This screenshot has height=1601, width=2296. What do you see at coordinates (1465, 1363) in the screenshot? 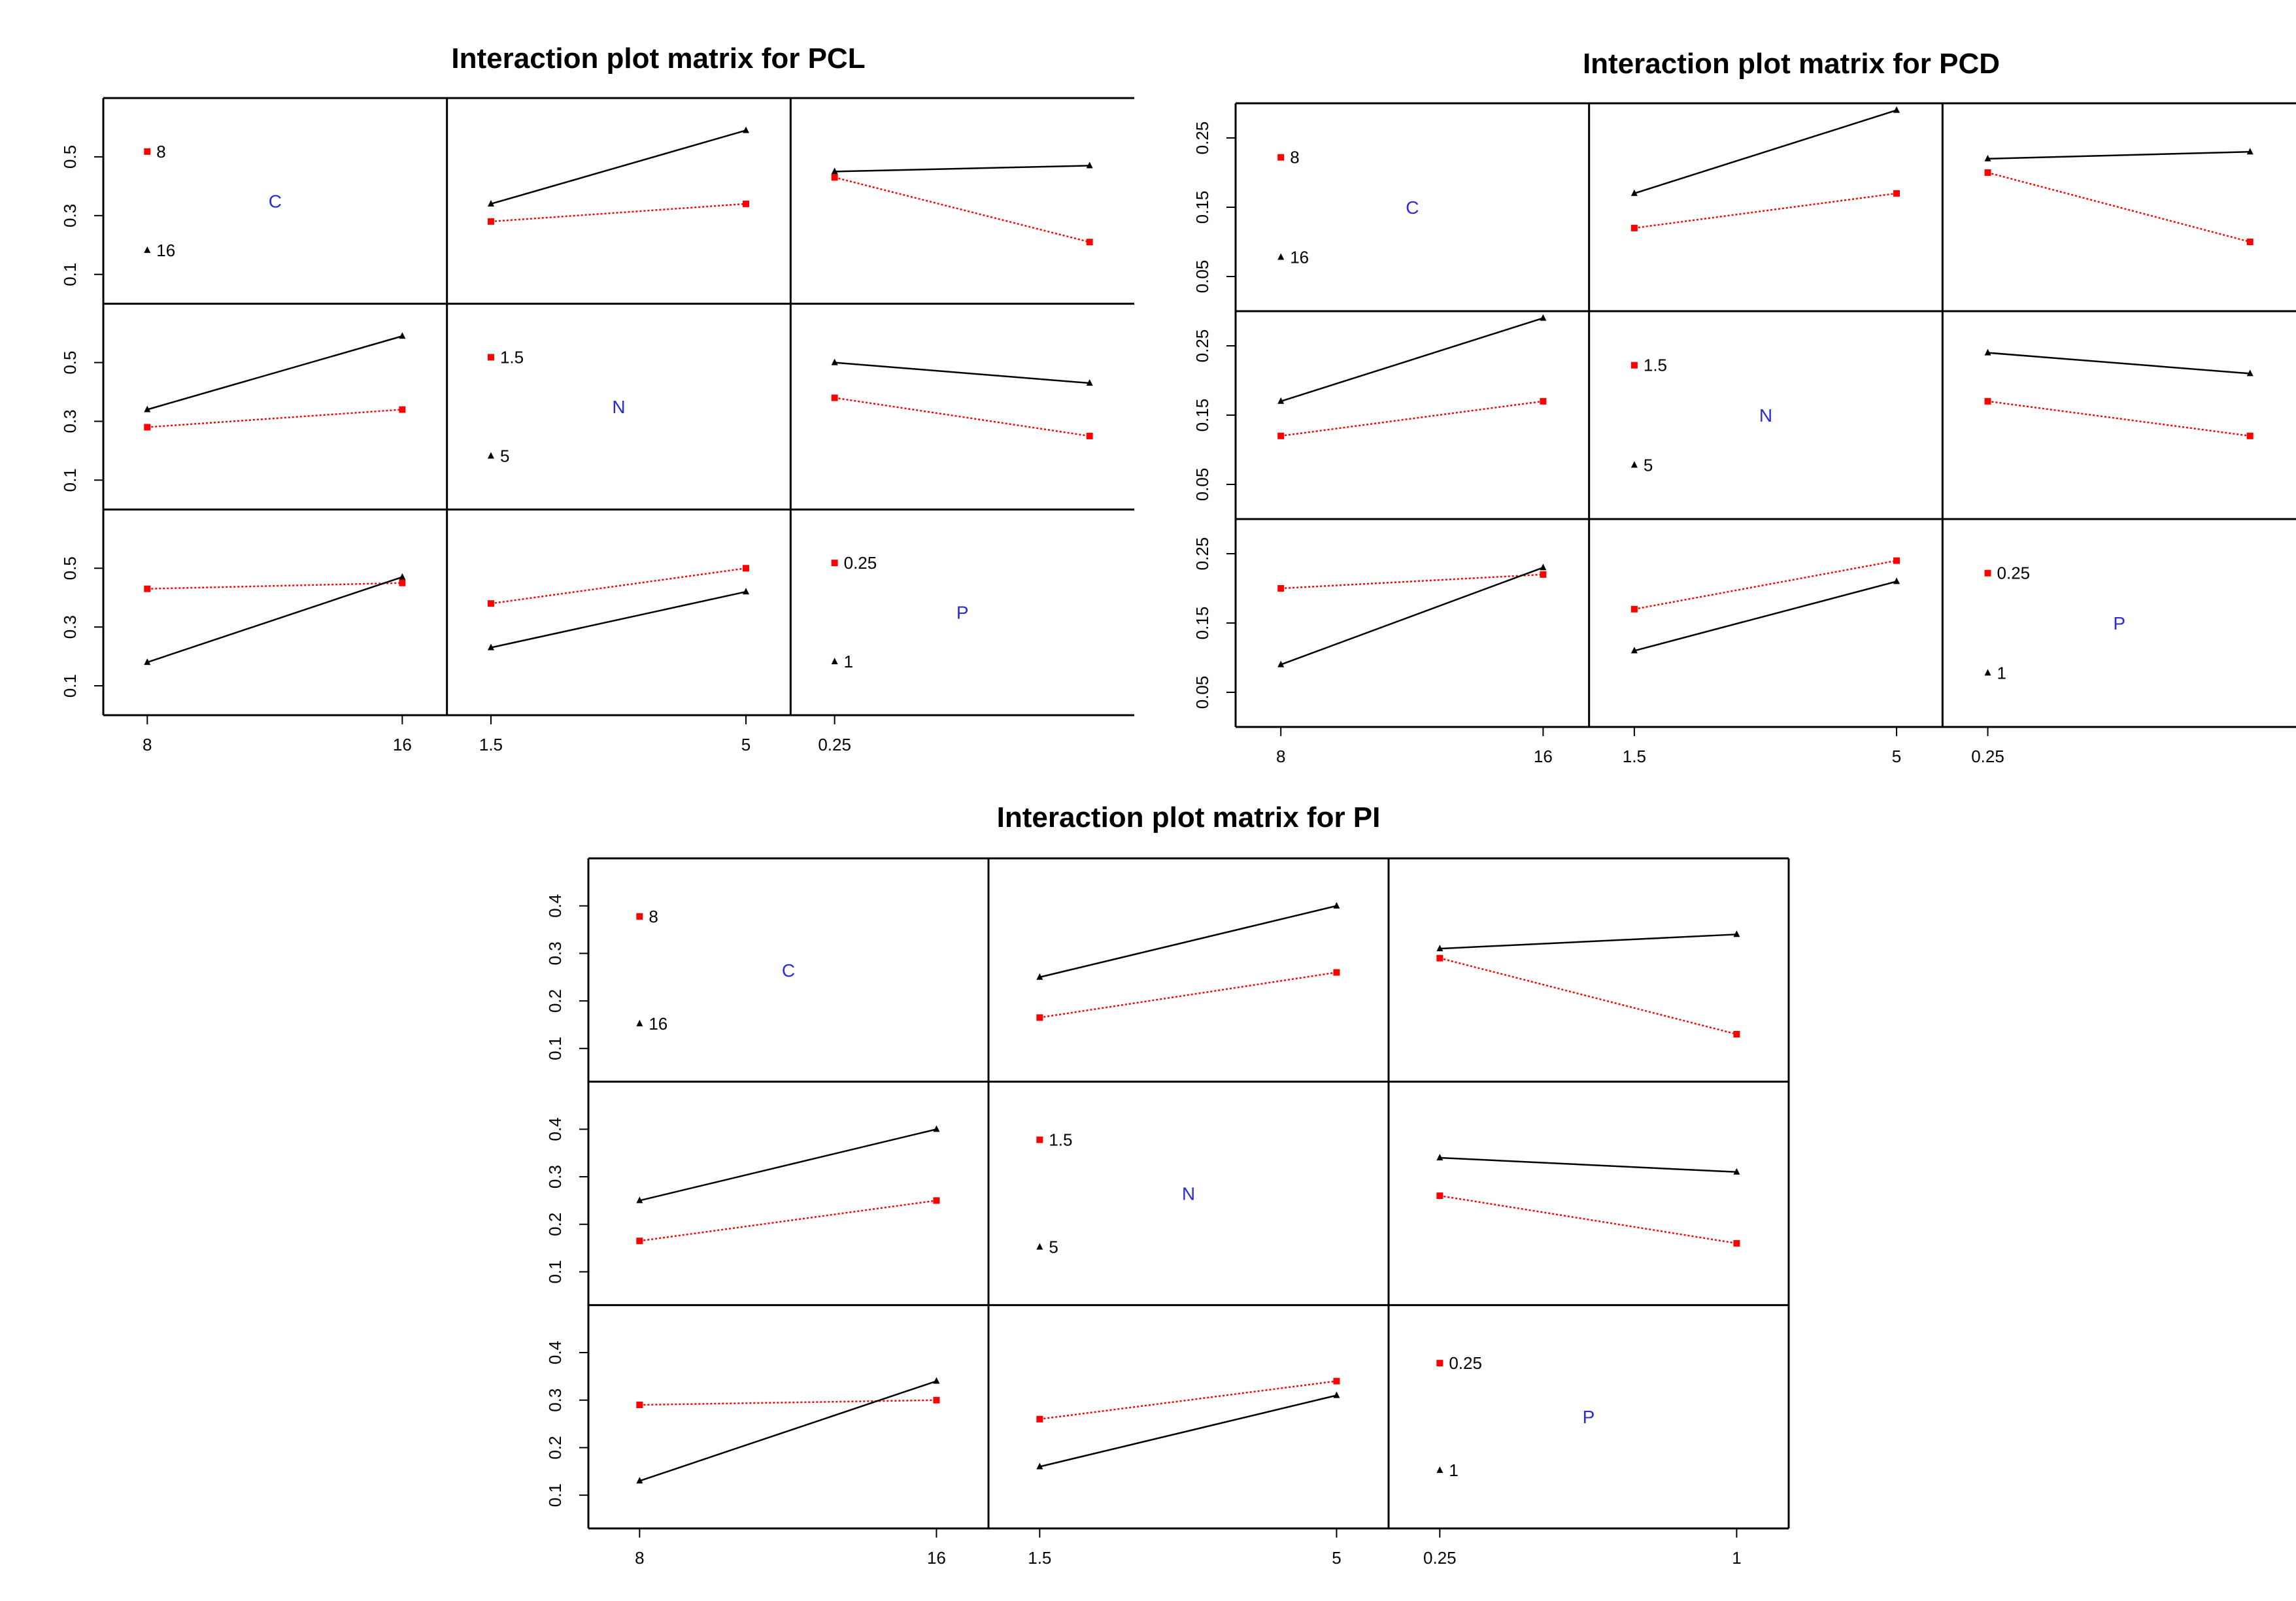
I see `legend-level-1: 0.25` at bounding box center [1465, 1363].